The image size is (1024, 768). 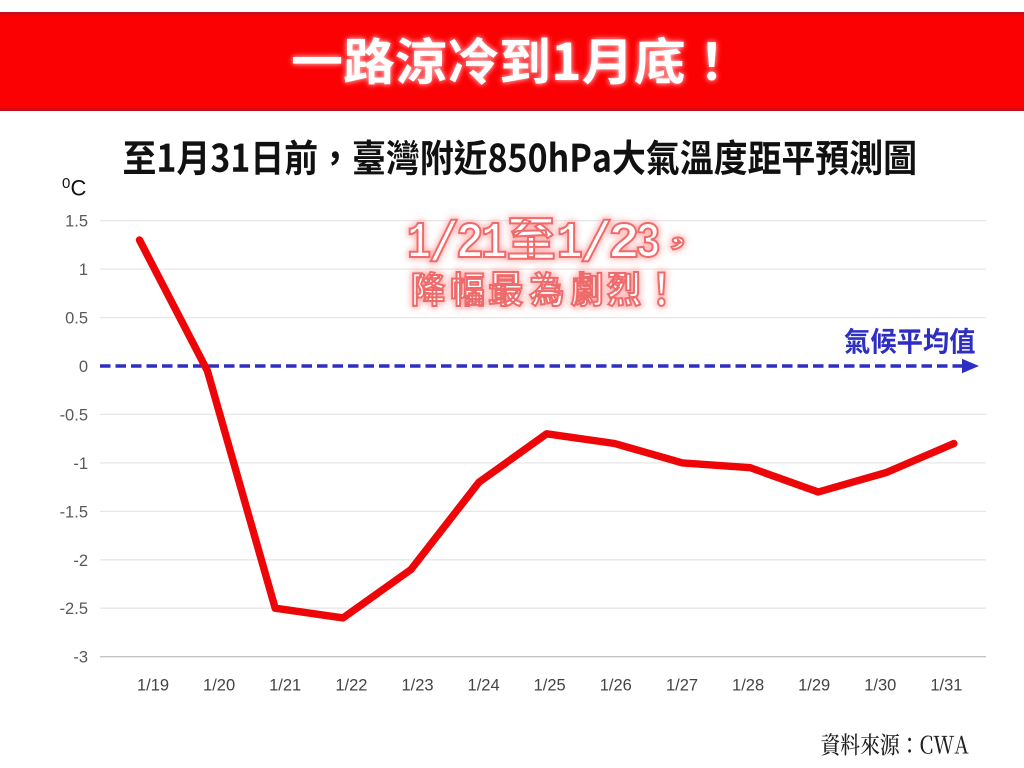 I want to click on svg-text: 1/24, so click(x=484, y=686).